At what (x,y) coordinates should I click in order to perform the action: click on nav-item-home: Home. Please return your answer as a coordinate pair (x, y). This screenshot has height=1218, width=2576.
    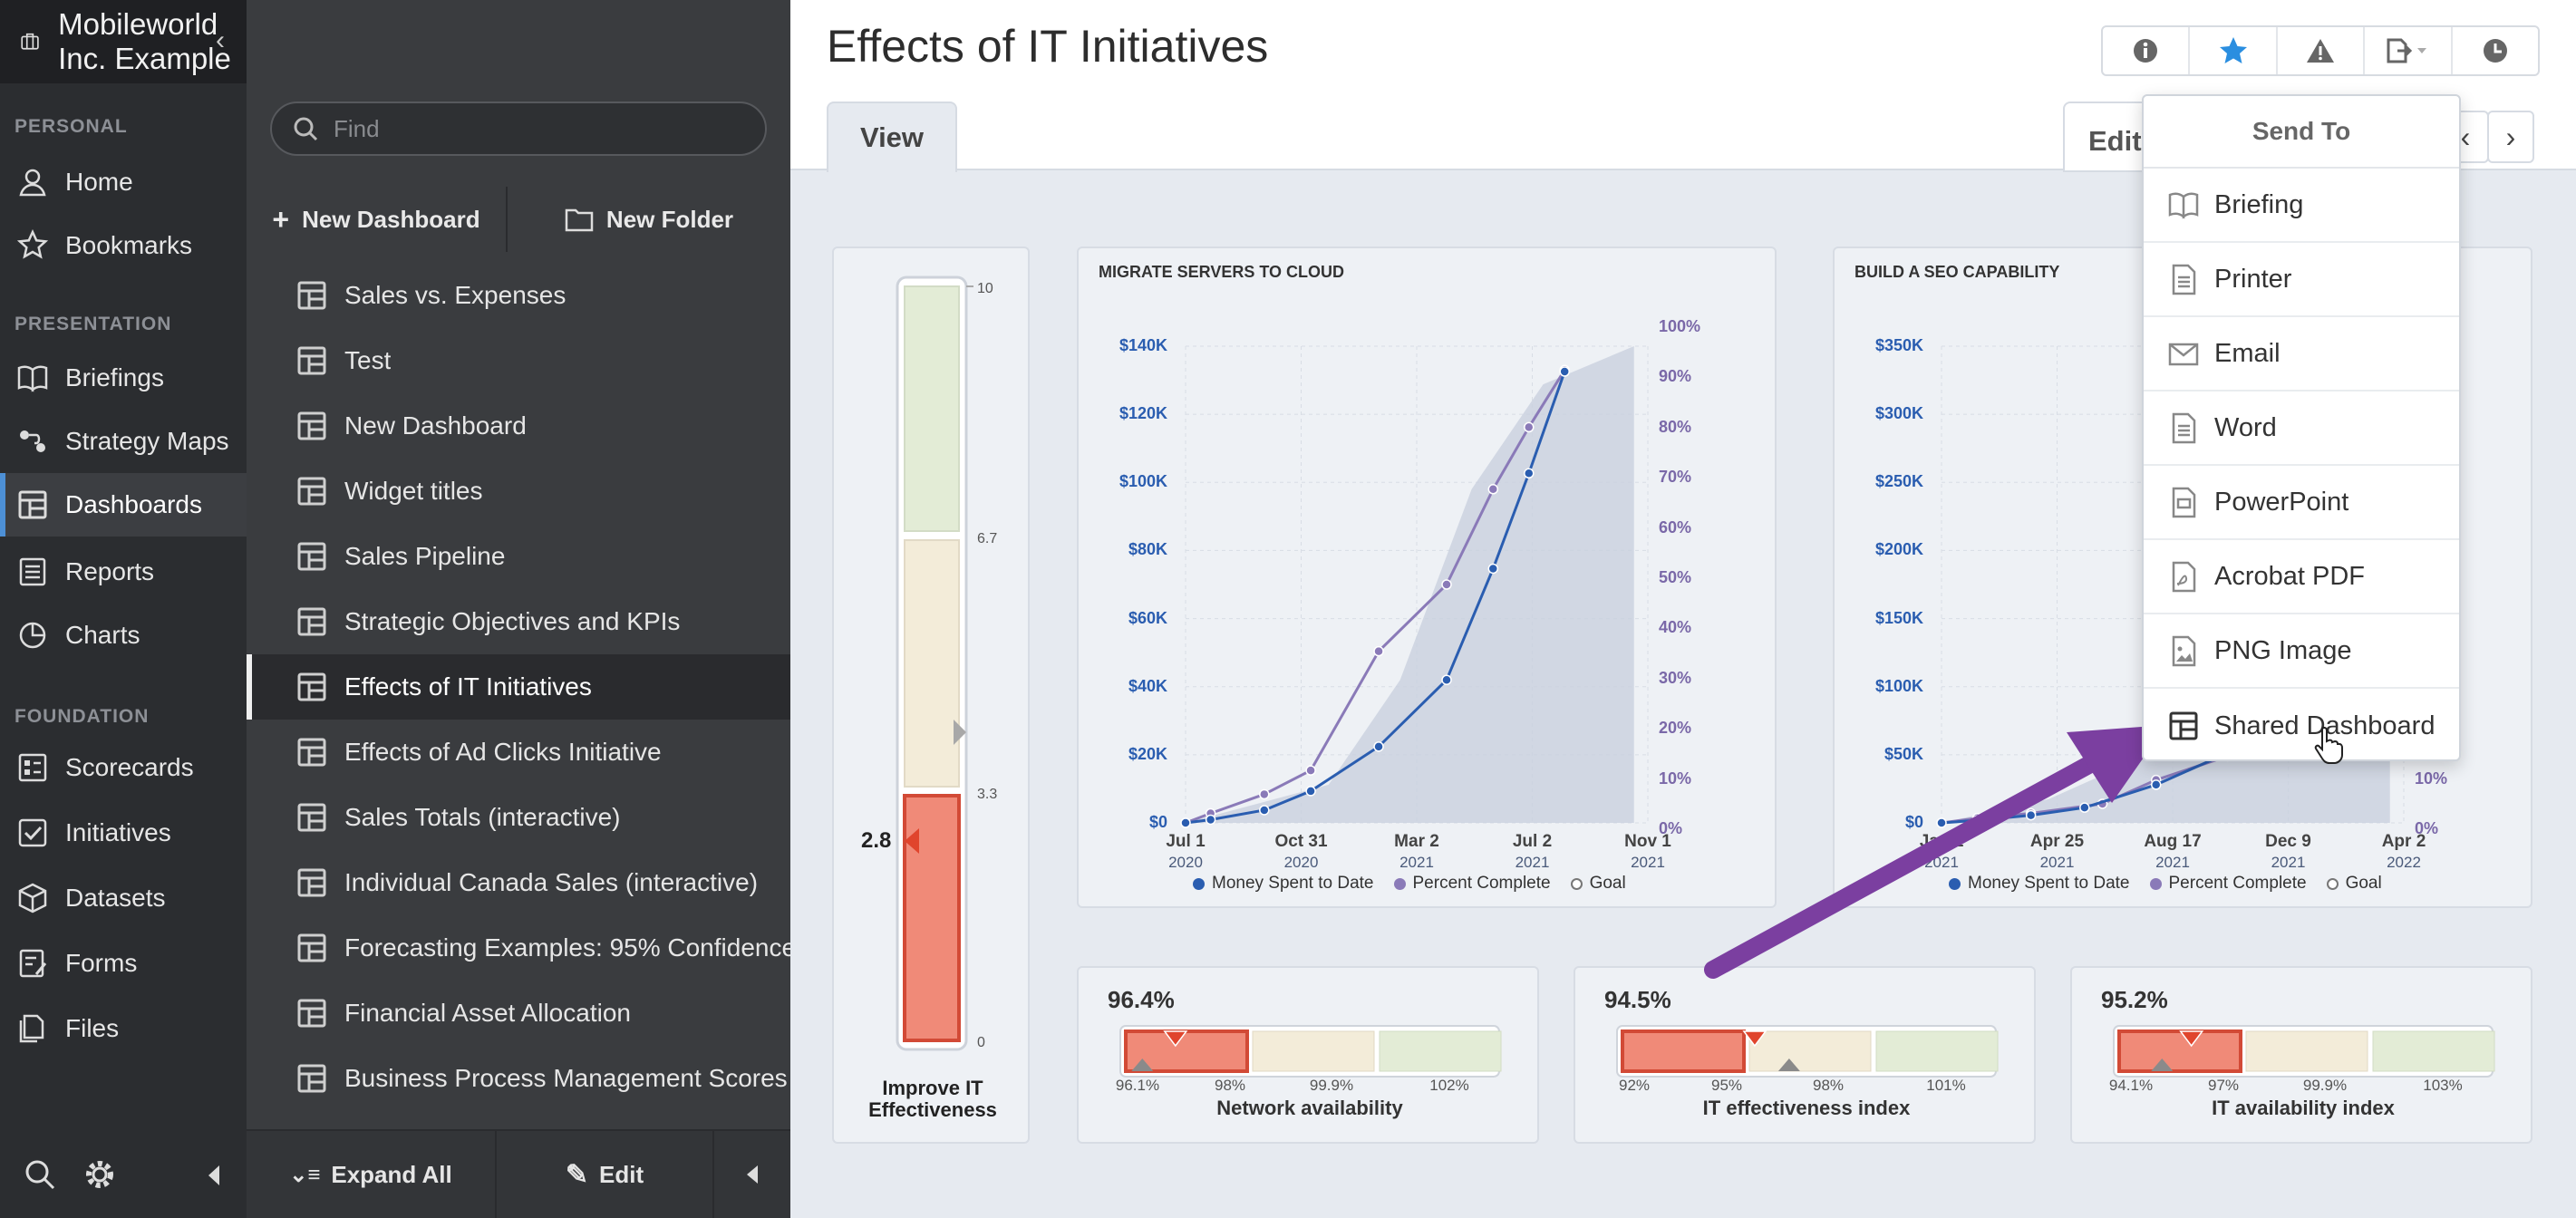
    Looking at the image, I should click on (123, 182).